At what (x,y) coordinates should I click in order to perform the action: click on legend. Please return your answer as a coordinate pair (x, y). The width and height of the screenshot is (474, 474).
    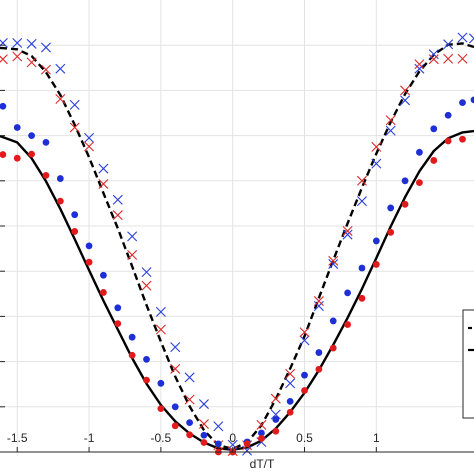
    Looking at the image, I should click on (468, 364).